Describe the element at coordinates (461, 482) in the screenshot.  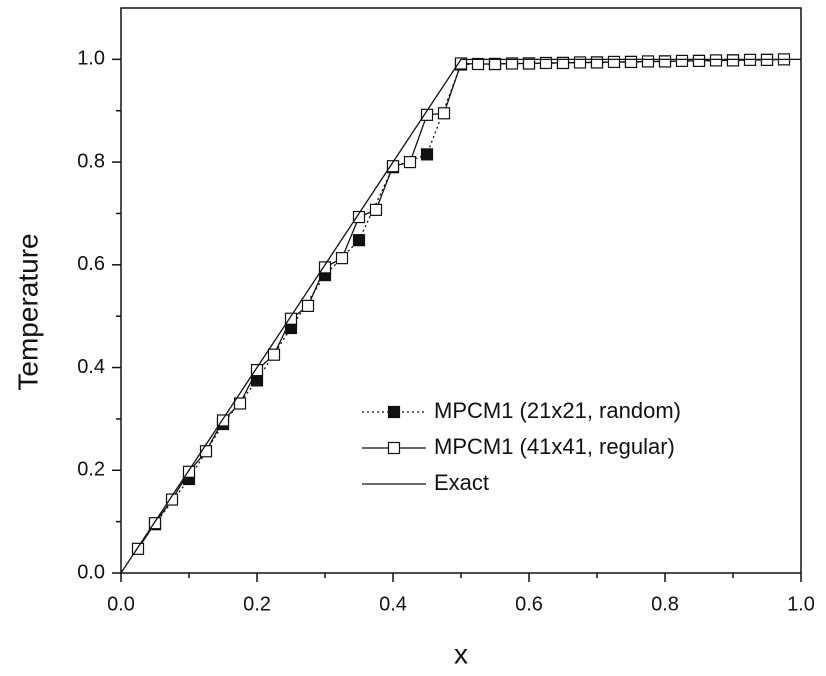
I see `legend-label: Exact` at that location.